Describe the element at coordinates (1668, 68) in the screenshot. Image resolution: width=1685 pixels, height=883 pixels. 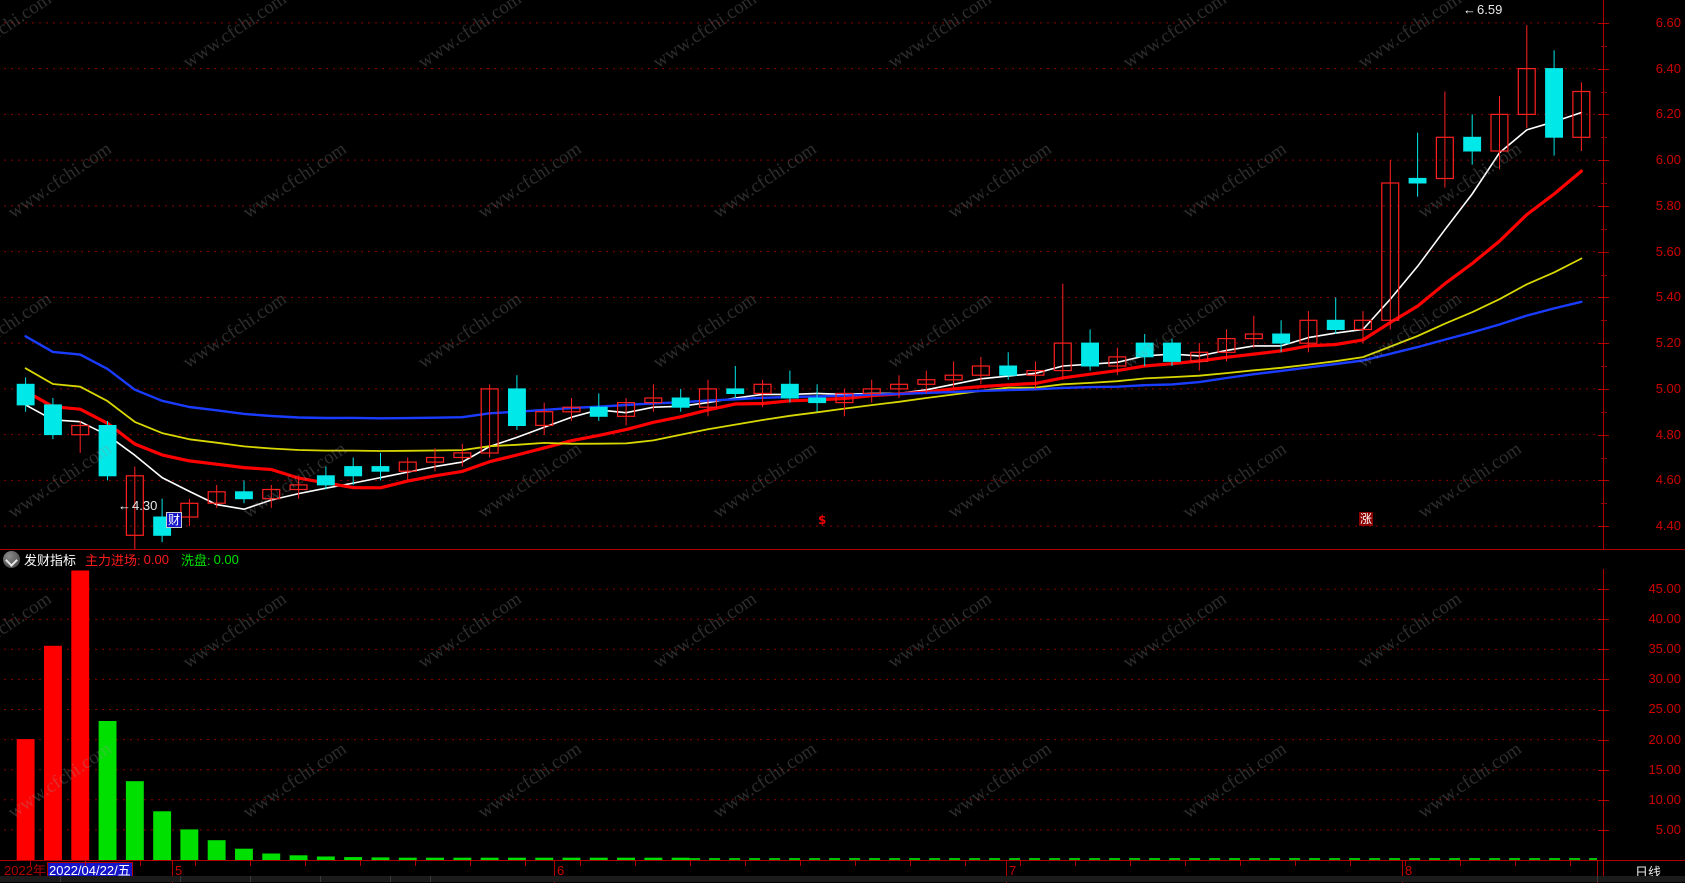
I see `price-axis-label: 6.40` at that location.